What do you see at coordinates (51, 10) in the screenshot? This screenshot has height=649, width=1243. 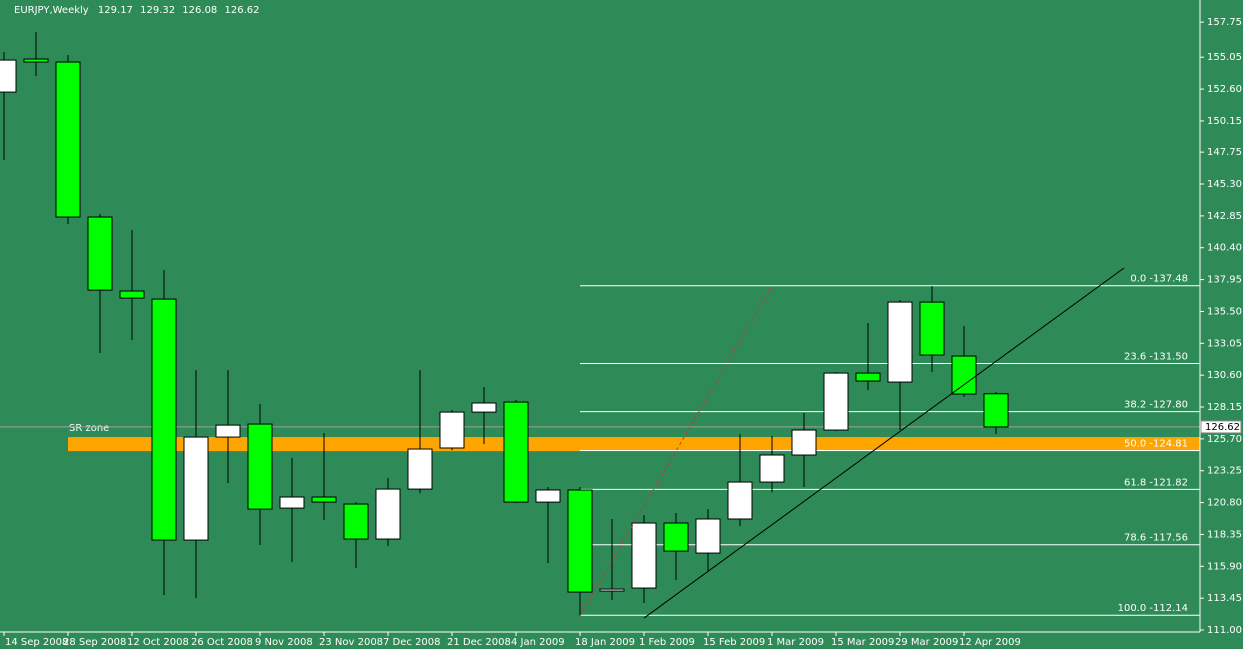 I see `symbol: EURJPY,Weekly` at bounding box center [51, 10].